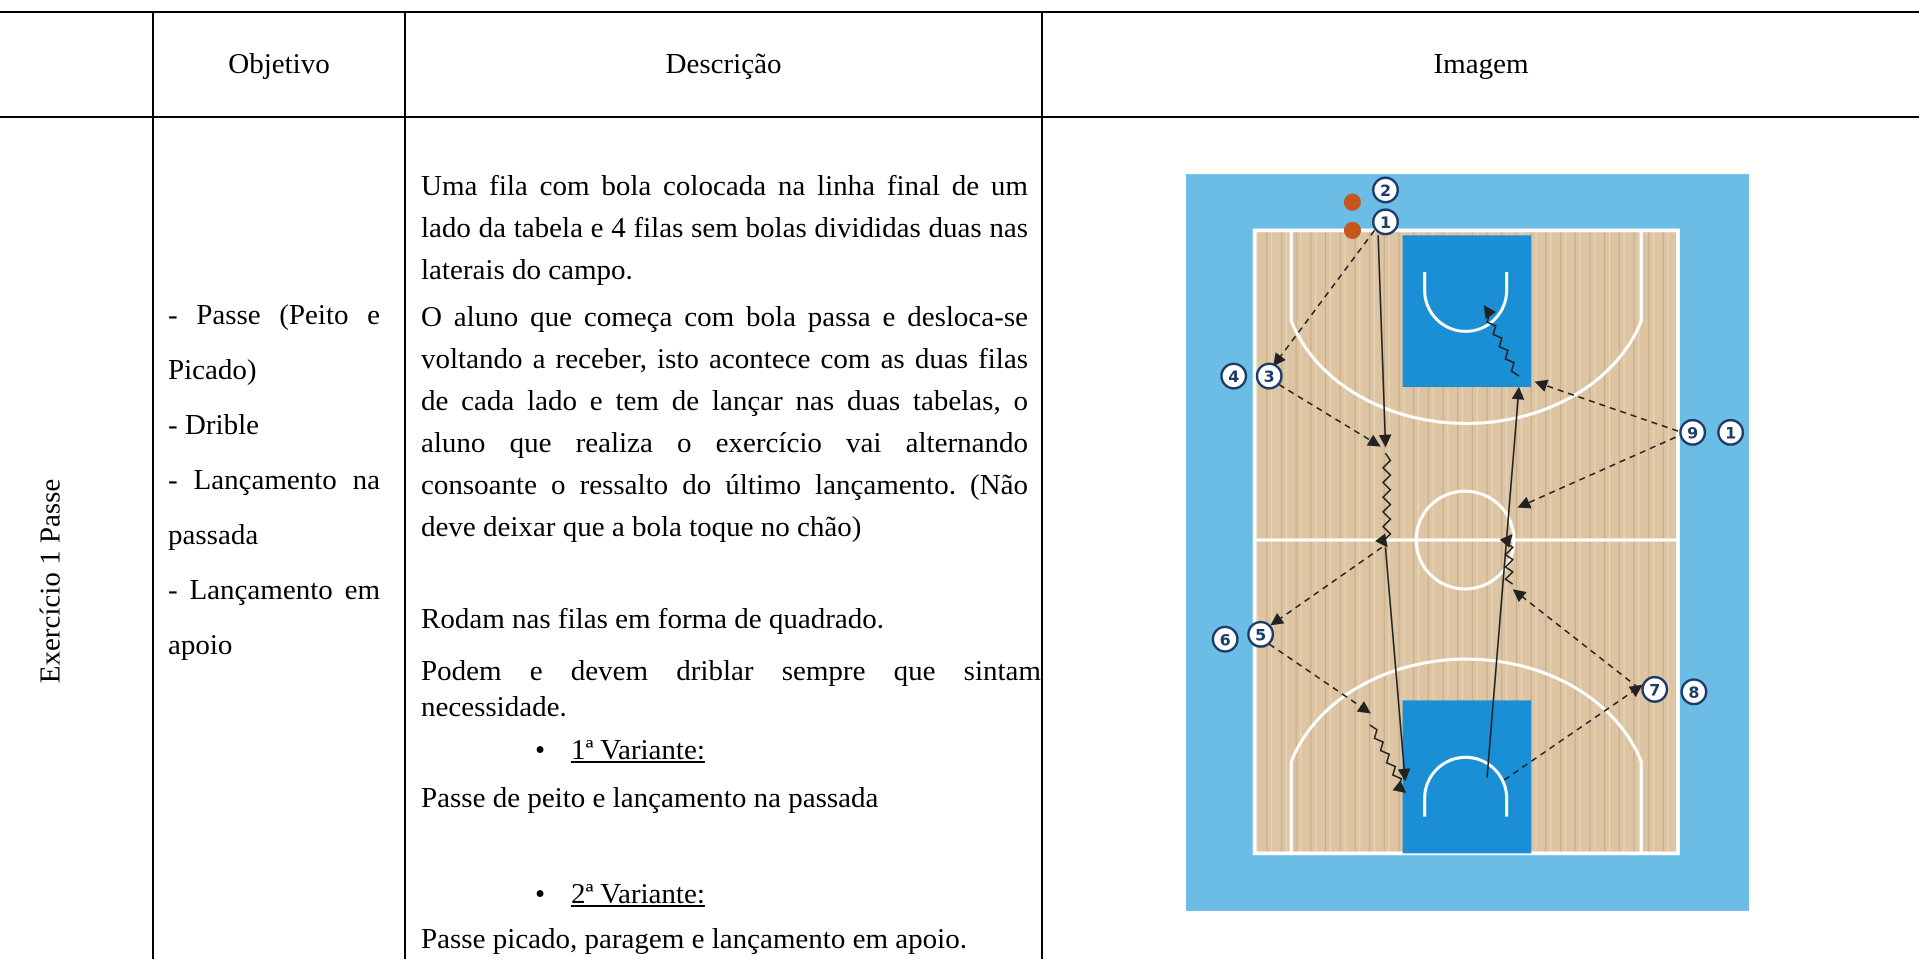 The height and width of the screenshot is (959, 1919). Describe the element at coordinates (274, 507) in the screenshot. I see `objective: - Lançamento na passada` at that location.